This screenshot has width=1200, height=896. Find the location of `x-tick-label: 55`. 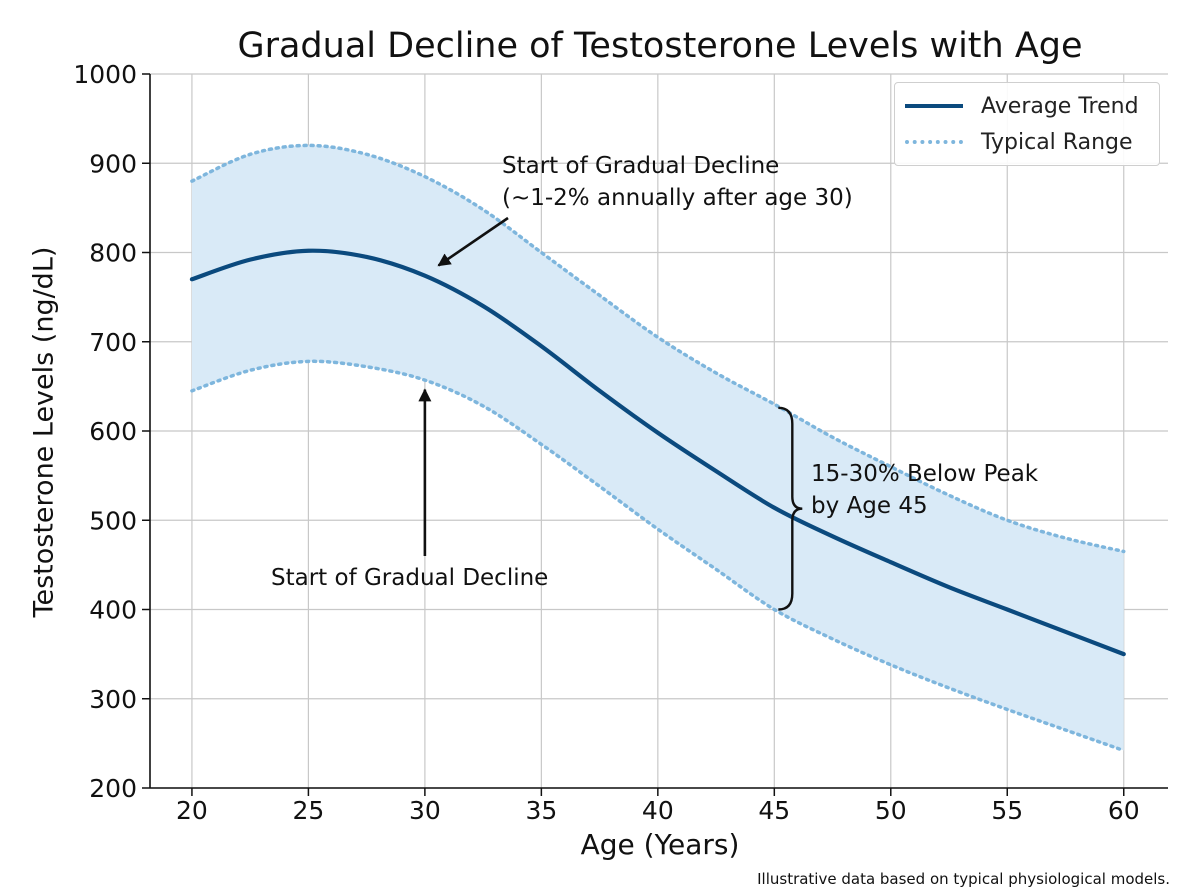

x-tick-label: 55 is located at coordinates (1007, 810).